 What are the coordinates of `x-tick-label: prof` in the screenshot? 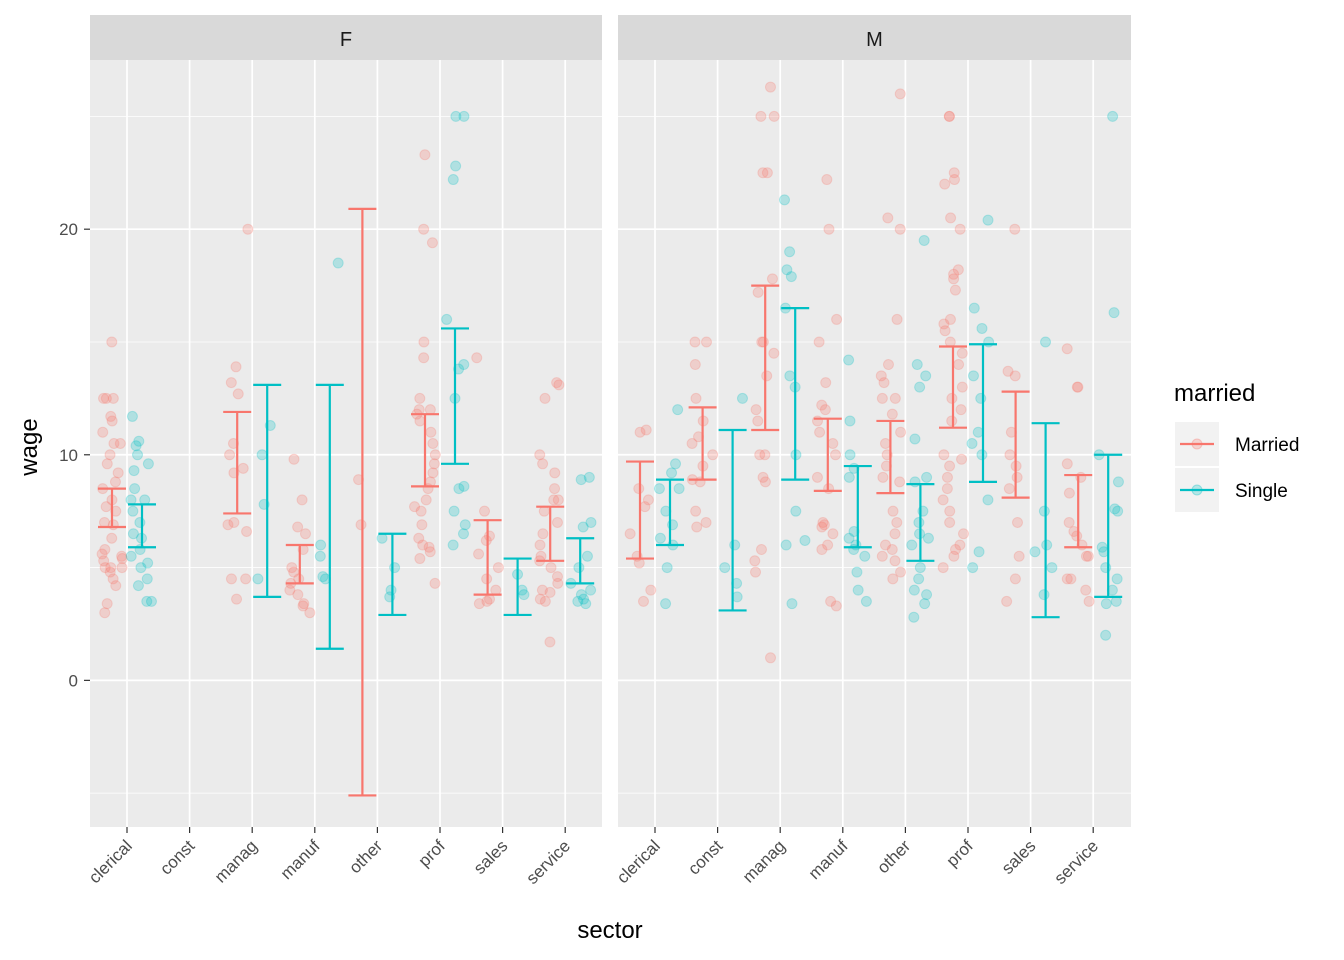 It's located at (432, 853).